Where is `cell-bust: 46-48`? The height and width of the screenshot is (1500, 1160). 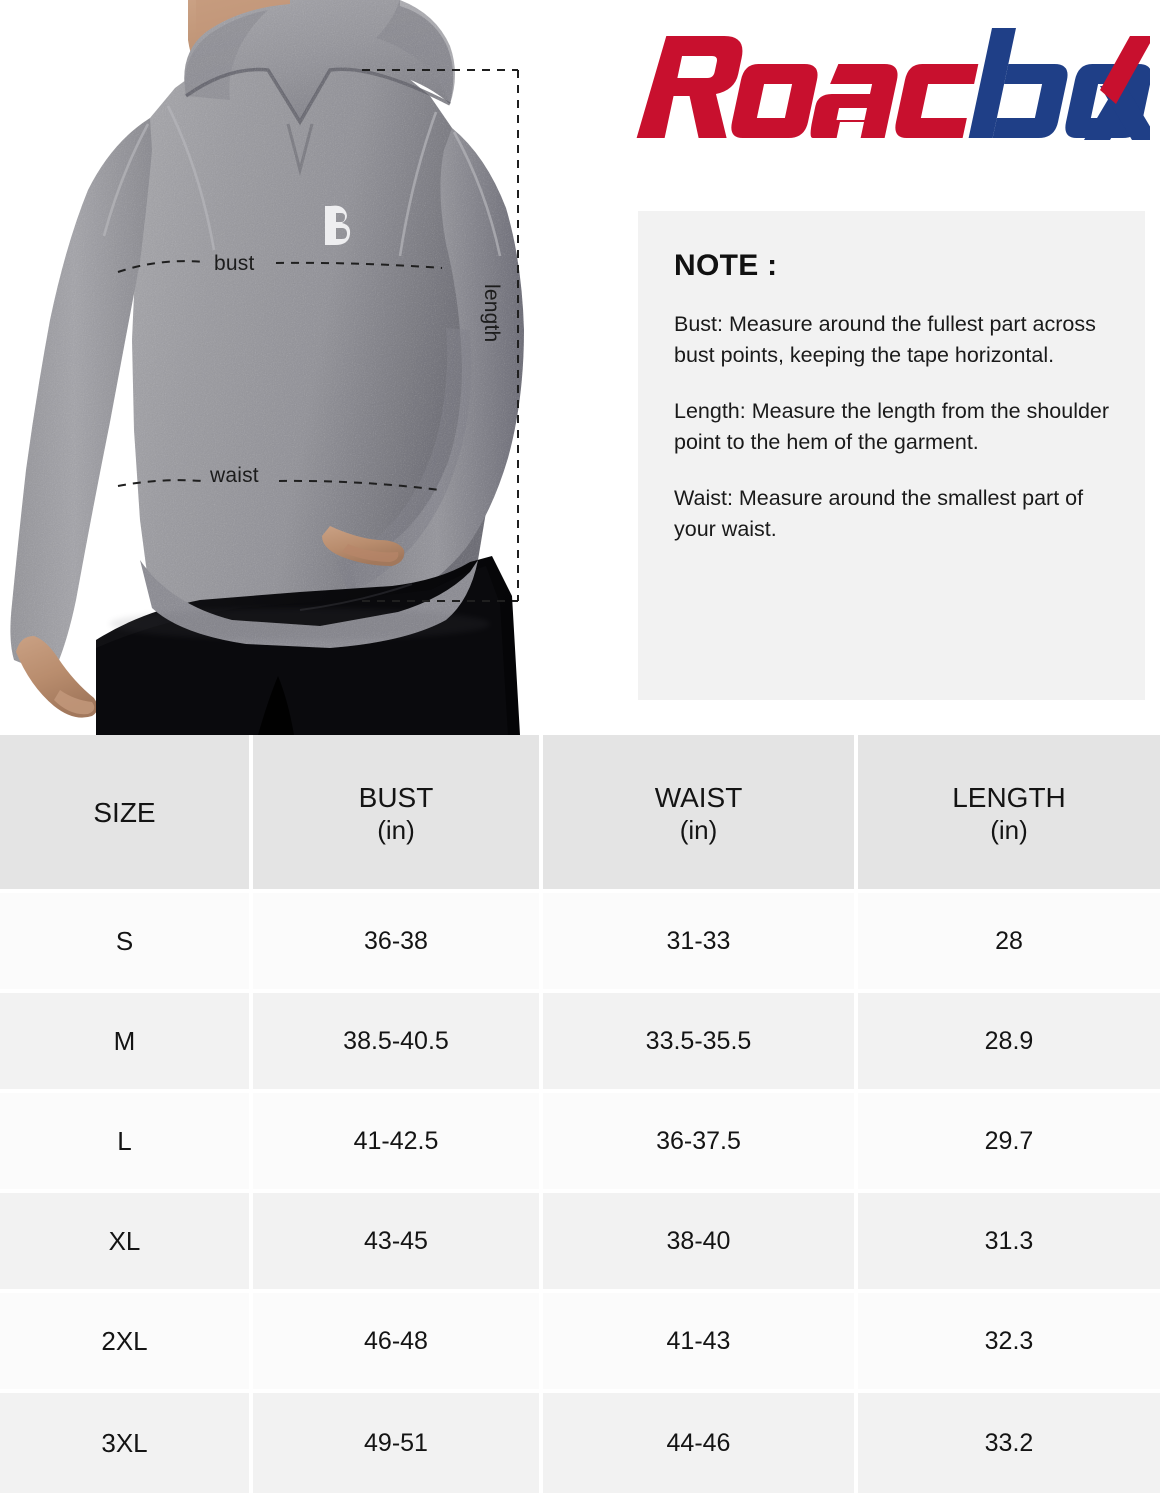
cell-bust: 46-48 is located at coordinates (398, 1343).